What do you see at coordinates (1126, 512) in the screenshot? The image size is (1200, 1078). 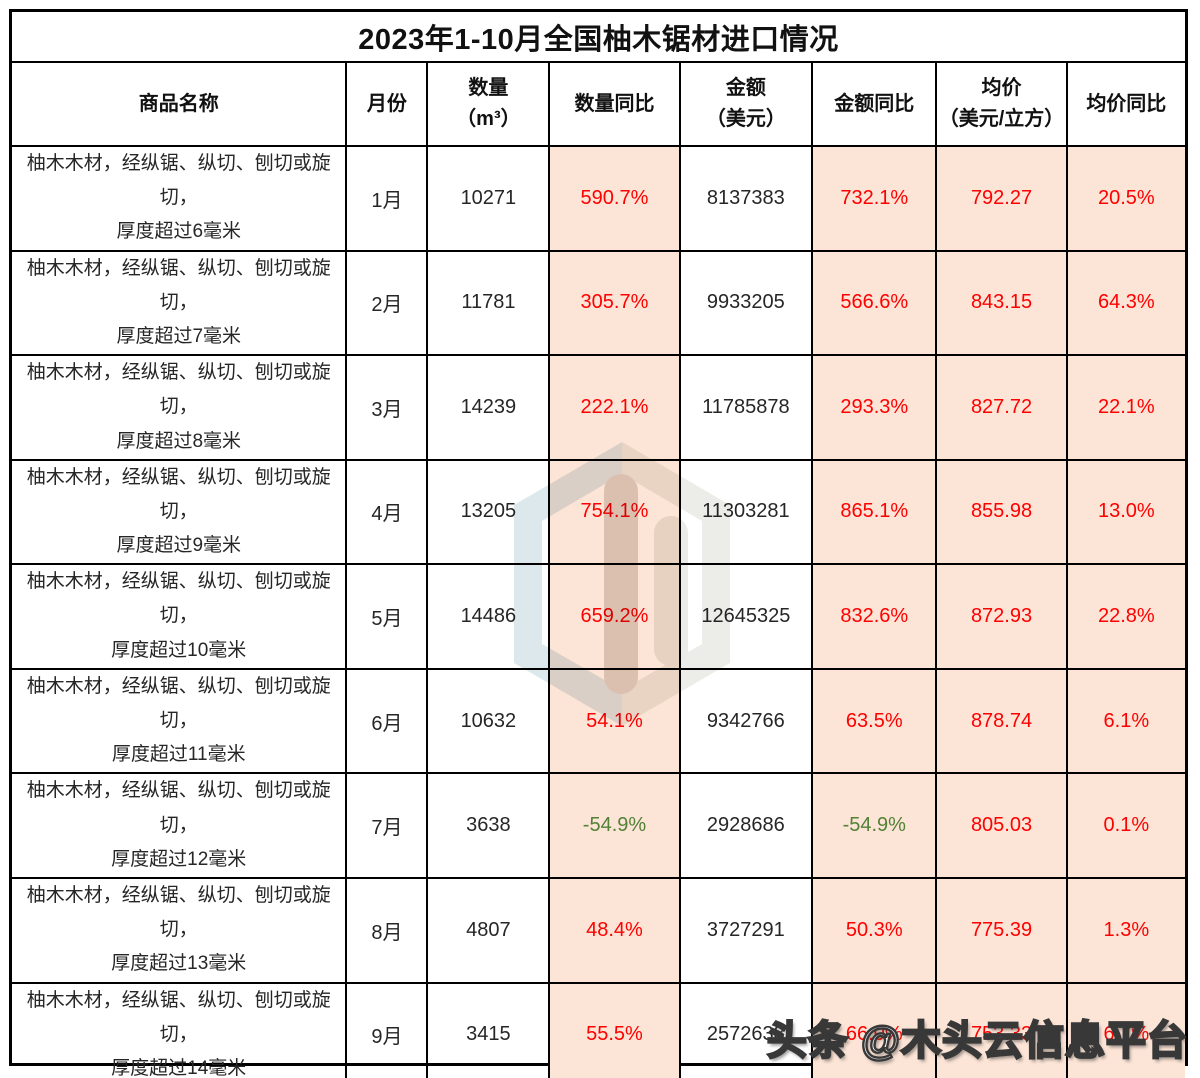 I see `avg-price-yoy-cell: 13.0%` at bounding box center [1126, 512].